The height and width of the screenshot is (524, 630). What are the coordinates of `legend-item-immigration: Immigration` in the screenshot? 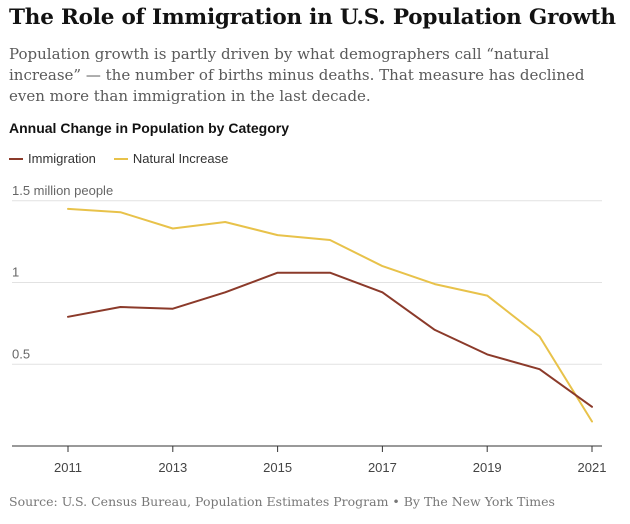 It's located at (52, 158).